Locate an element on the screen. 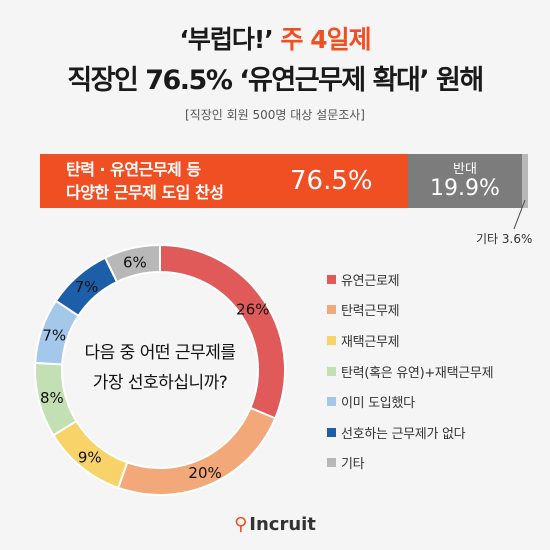 This screenshot has width=550, height=550. incruit-logo: ⚲ Incruit is located at coordinates (275, 524).